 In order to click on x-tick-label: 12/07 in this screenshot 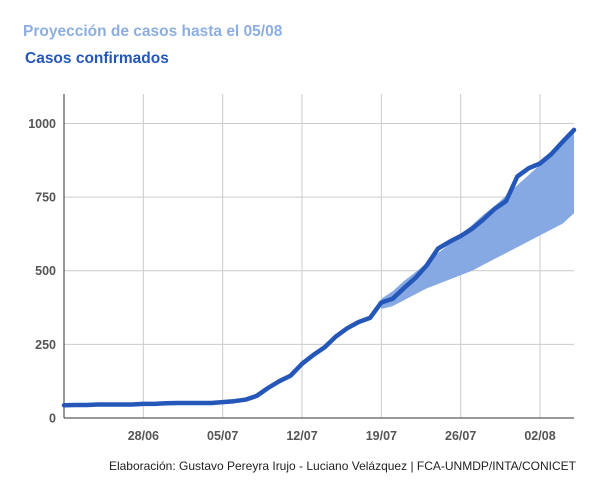, I will do `click(301, 436)`.